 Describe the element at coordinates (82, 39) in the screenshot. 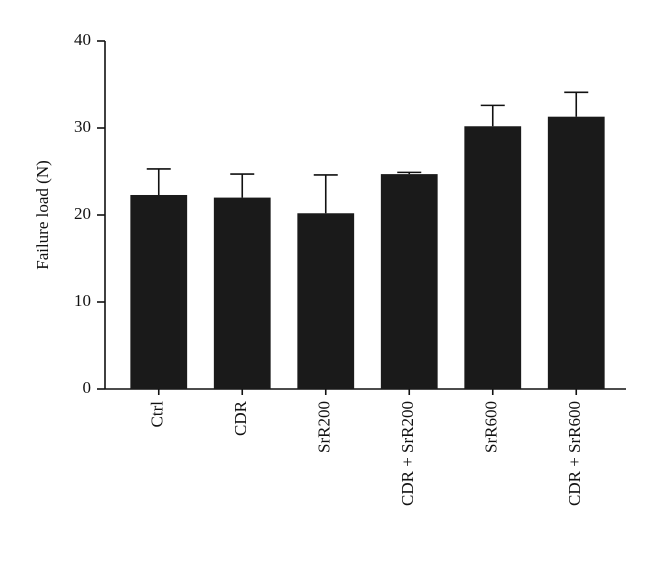

I see `y-tick-label: 40` at that location.